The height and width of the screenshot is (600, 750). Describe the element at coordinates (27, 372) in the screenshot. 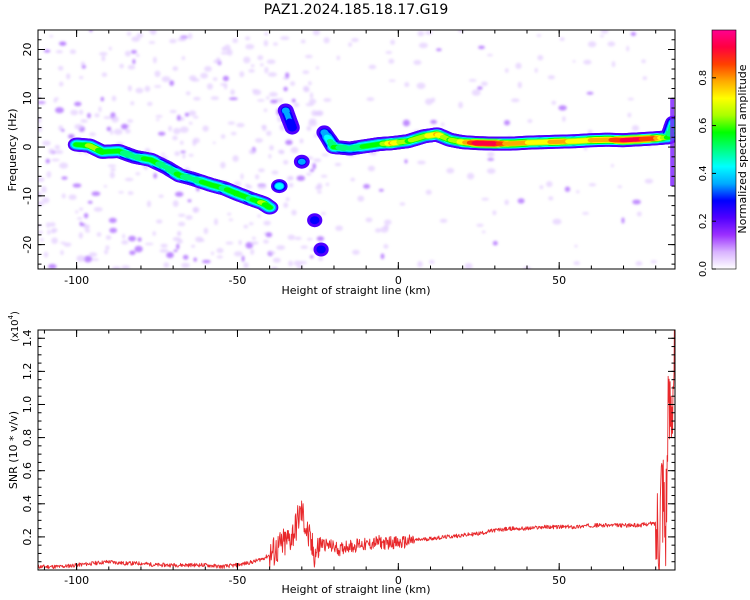

I see `y-tick-label: 1.2` at that location.